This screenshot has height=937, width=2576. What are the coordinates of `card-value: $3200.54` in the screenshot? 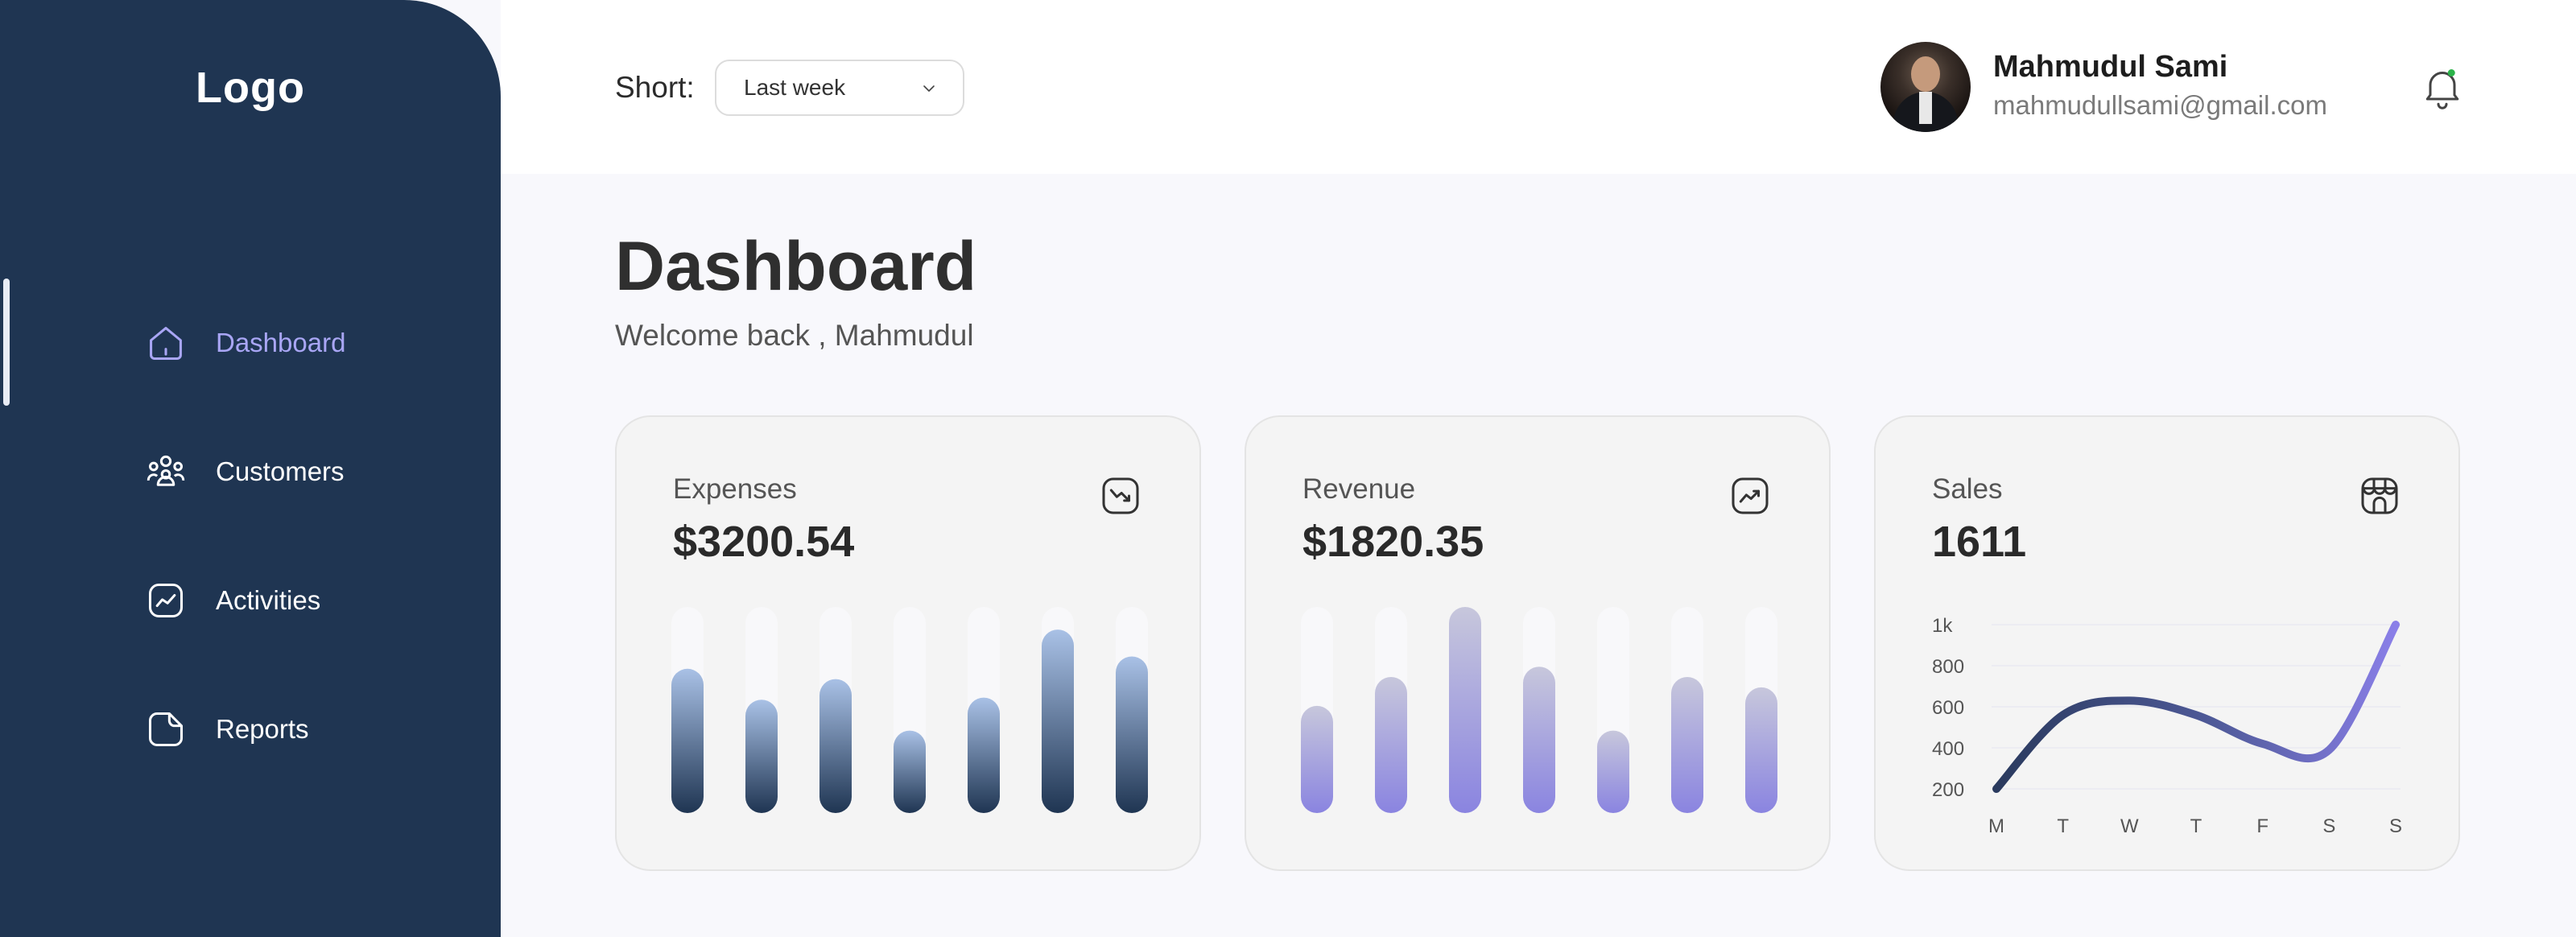 It's located at (764, 542).